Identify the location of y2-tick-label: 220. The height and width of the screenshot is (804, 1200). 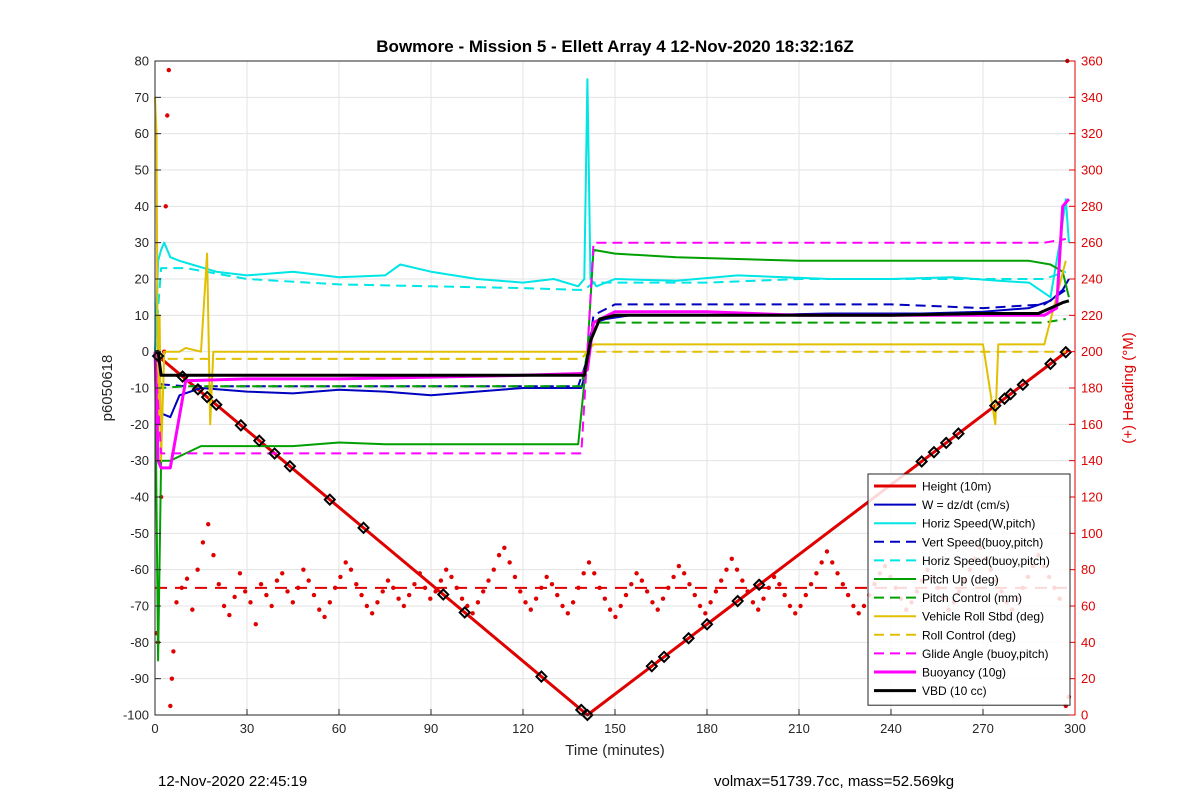
(1092, 315).